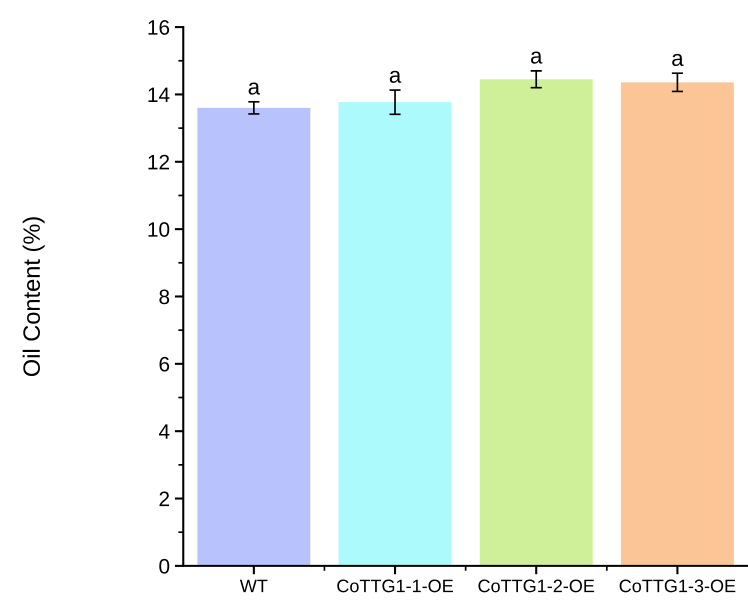 The width and height of the screenshot is (748, 602). I want to click on y-tick-label: 12, so click(159, 162).